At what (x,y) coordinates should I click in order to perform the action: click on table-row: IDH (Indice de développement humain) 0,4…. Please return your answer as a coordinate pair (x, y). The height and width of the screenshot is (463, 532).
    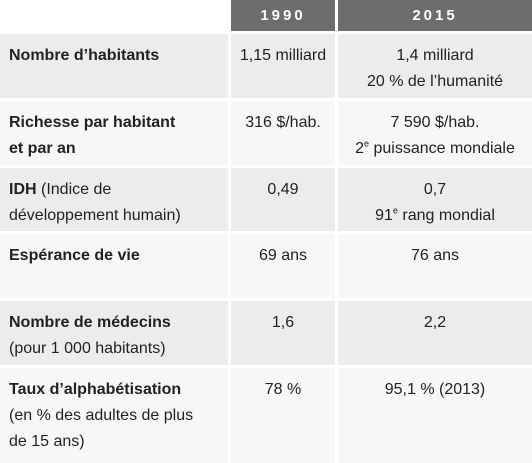
    Looking at the image, I should click on (266, 199).